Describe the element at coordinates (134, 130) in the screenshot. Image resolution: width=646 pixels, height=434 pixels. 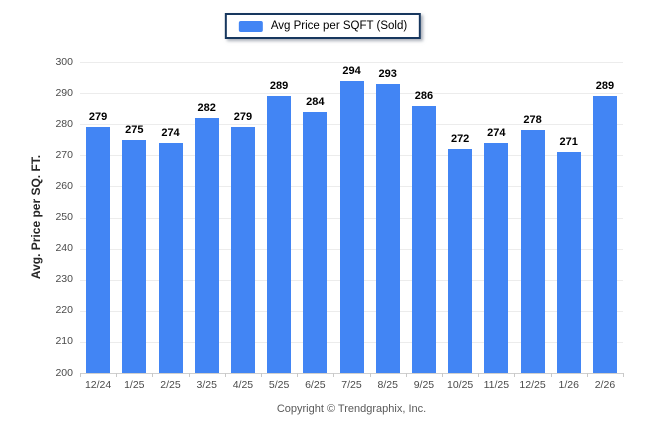
I see `bar-value-label: 275` at that location.